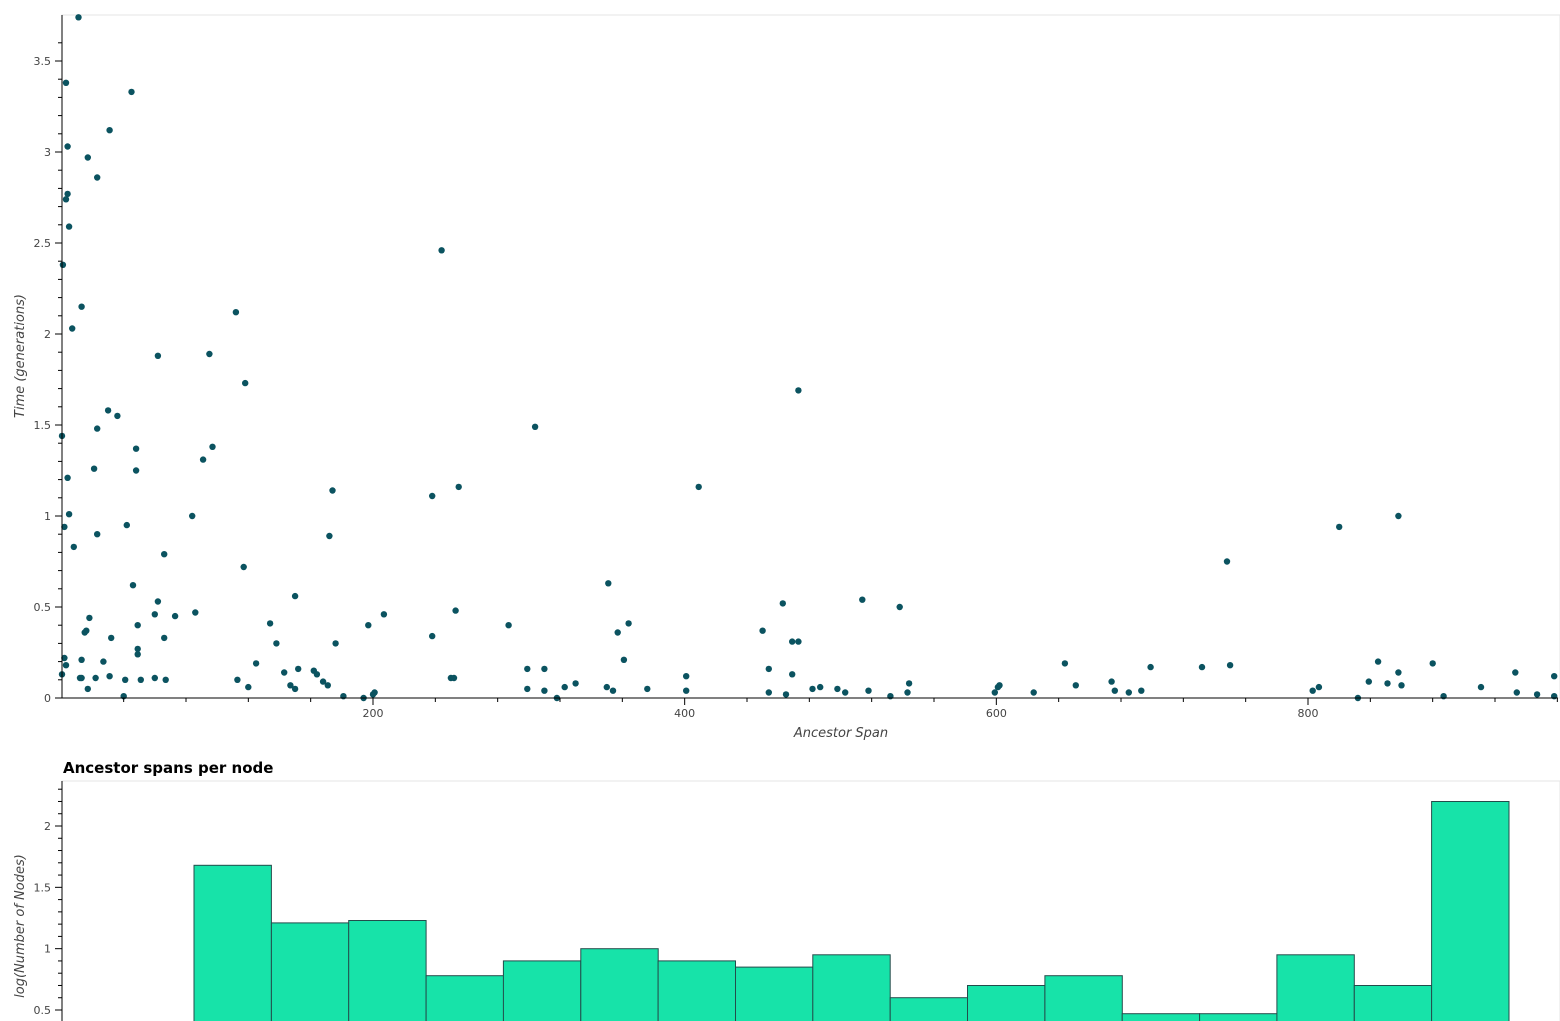 The width and height of the screenshot is (1560, 1021). I want to click on scatter-x-tick-label: 400, so click(684, 713).